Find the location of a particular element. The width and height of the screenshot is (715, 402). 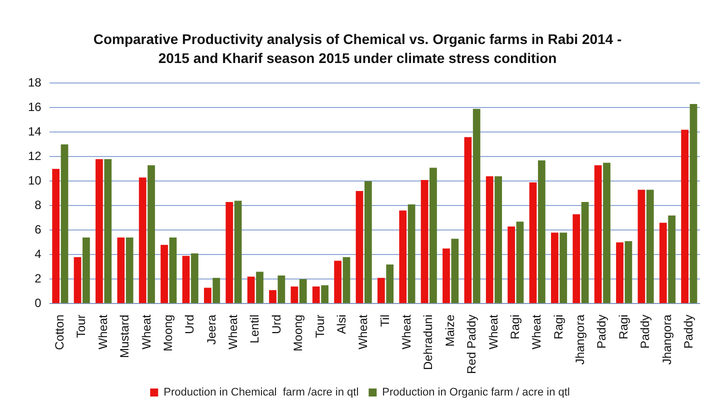

x-tick-label: Cotton is located at coordinates (59, 332).